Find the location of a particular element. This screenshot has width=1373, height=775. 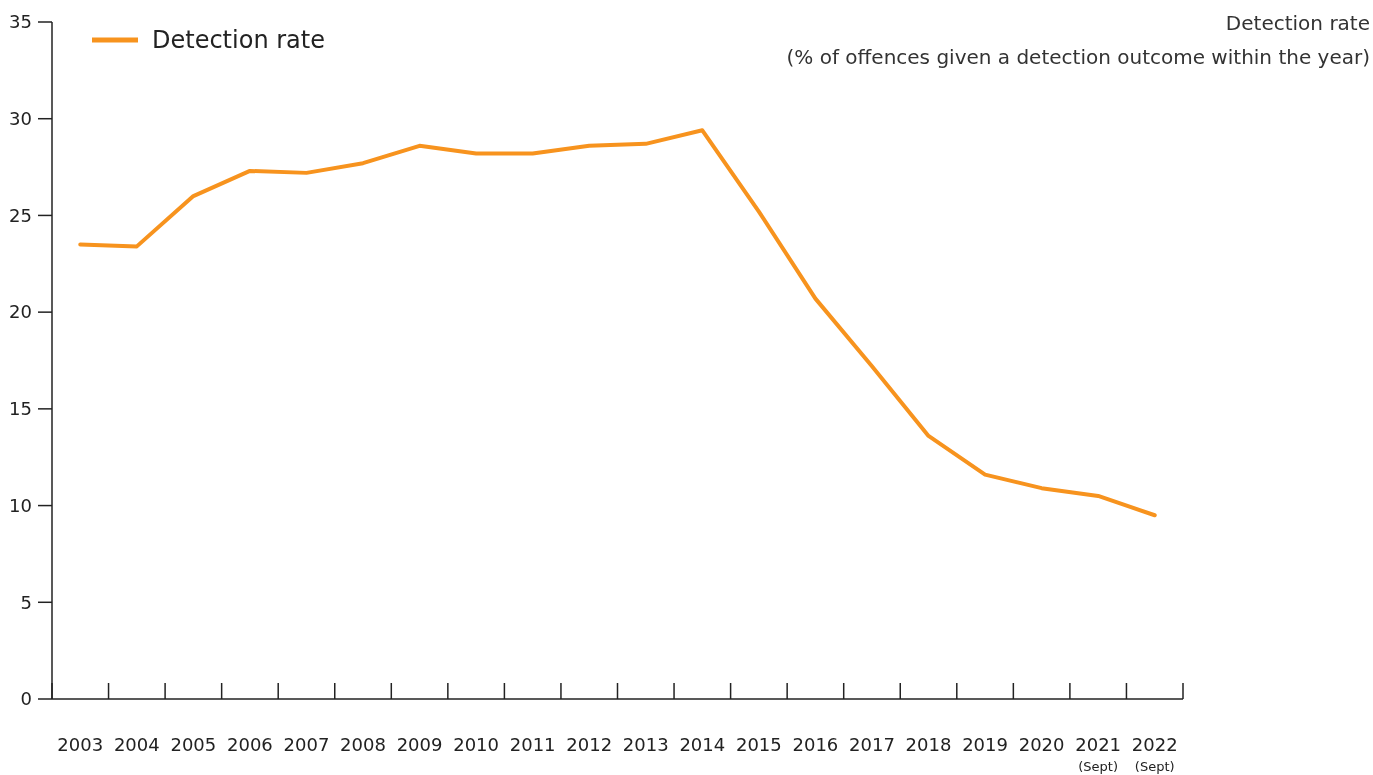

x-tick-label: 2005 is located at coordinates (193, 744).